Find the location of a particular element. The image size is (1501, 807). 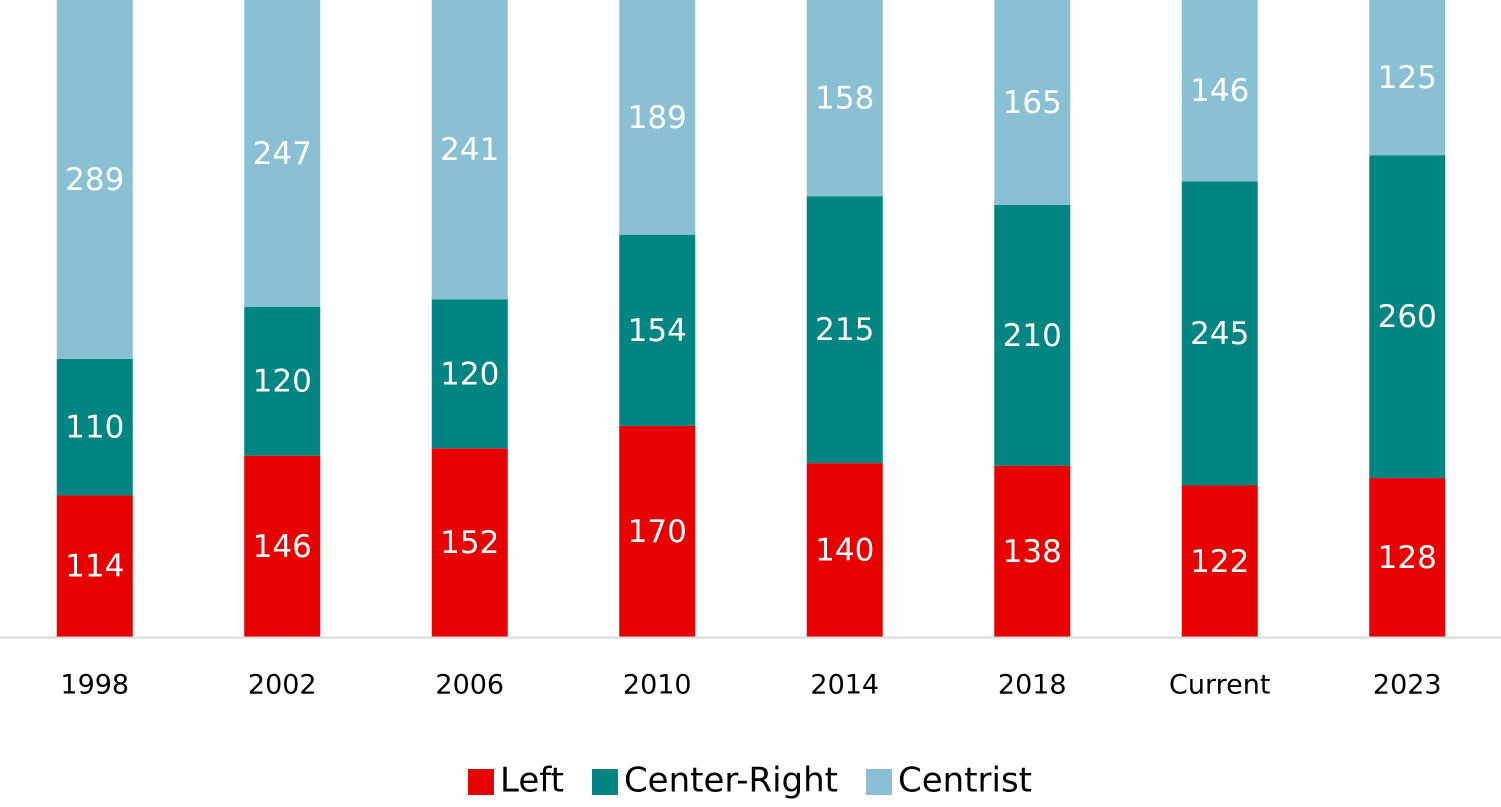

value-label: 289 is located at coordinates (94, 180).